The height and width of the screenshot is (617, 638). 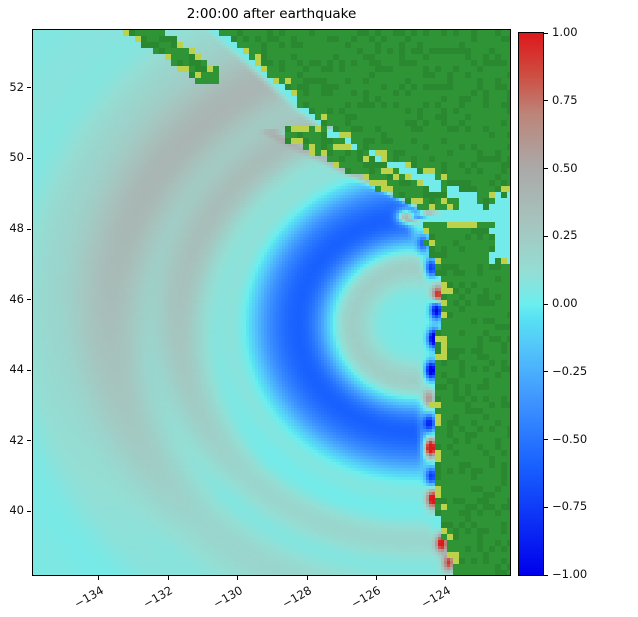 I want to click on colorbar-tick-label: 0.75, so click(x=565, y=99).